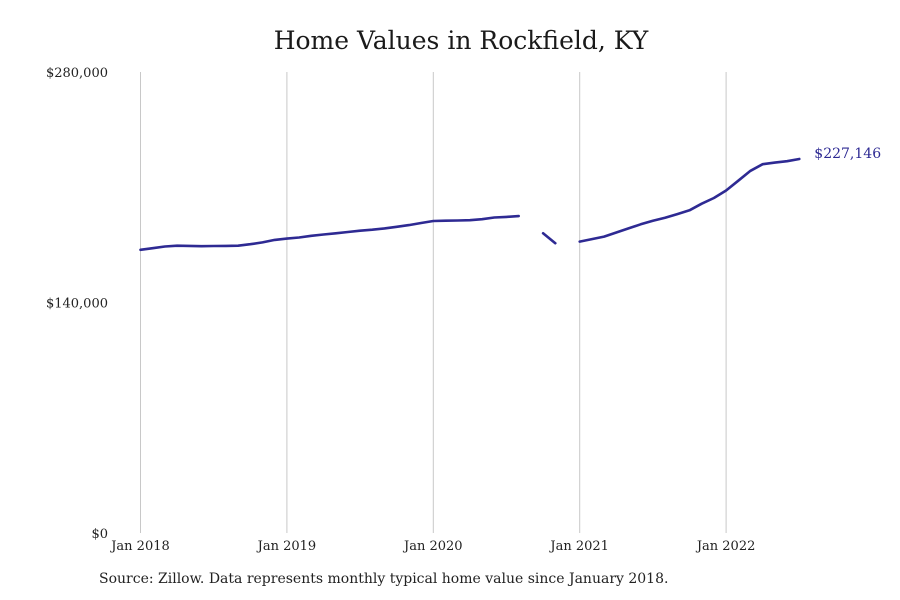 The height and width of the screenshot is (600, 900). I want to click on x-tick-label: Jan 2019, so click(286, 546).